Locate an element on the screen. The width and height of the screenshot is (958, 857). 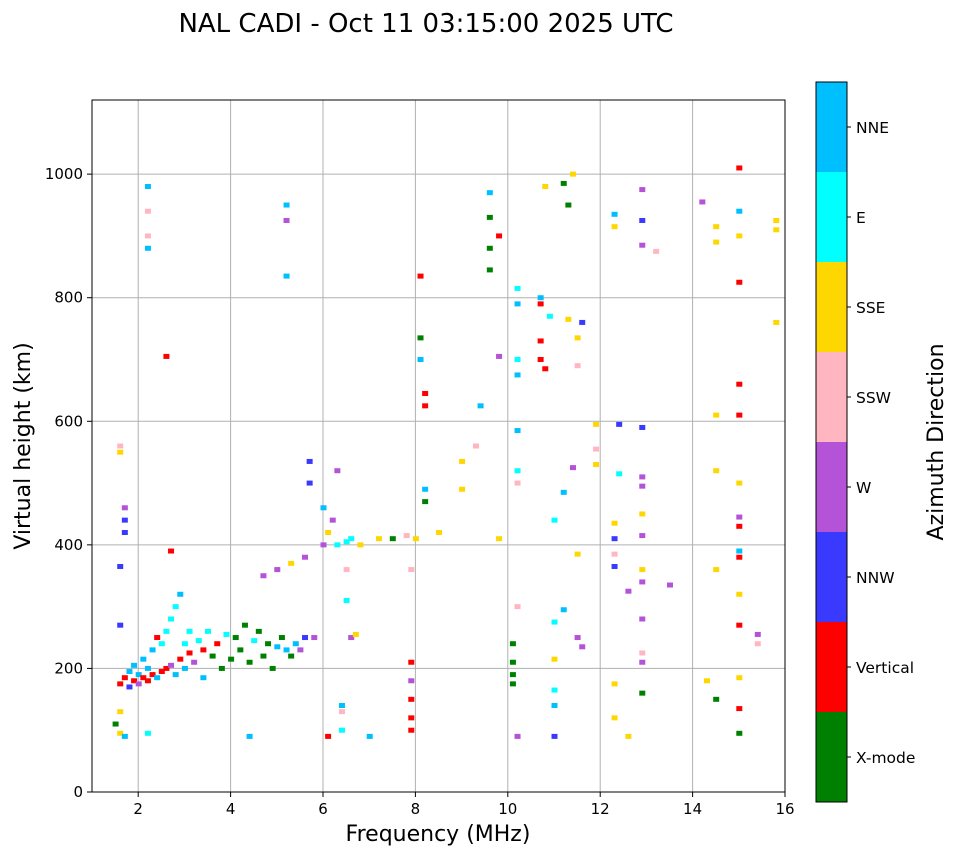
y-tick-label: 200 is located at coordinates (68, 668).